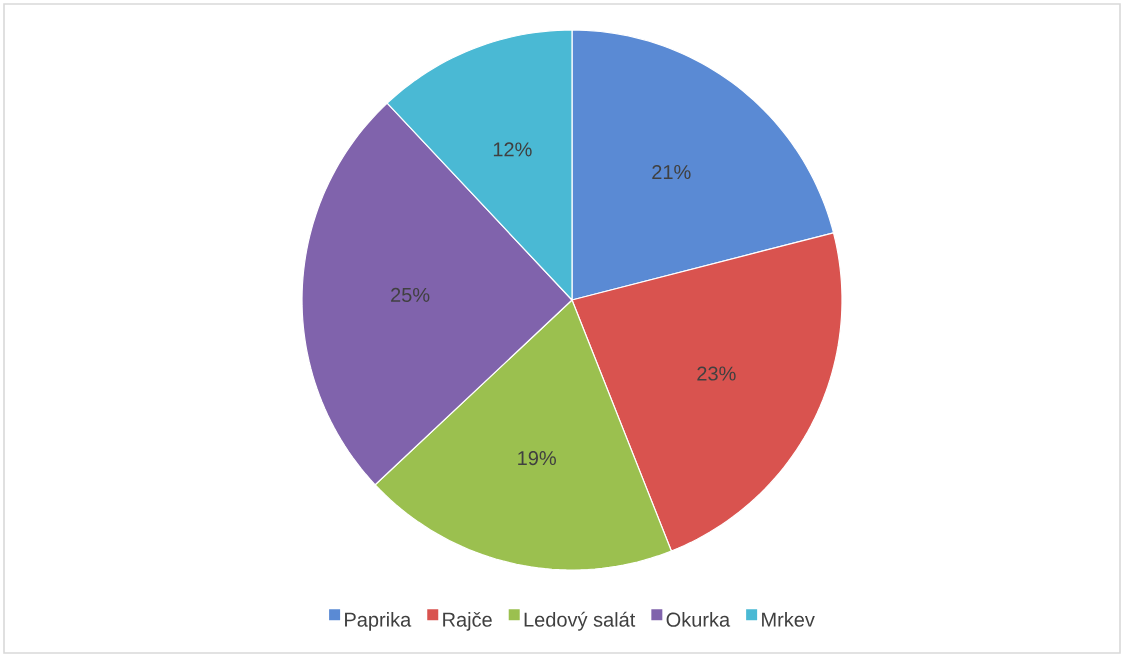 This screenshot has height=657, width=1124. What do you see at coordinates (512, 149) in the screenshot?
I see `data-label: 12%` at bounding box center [512, 149].